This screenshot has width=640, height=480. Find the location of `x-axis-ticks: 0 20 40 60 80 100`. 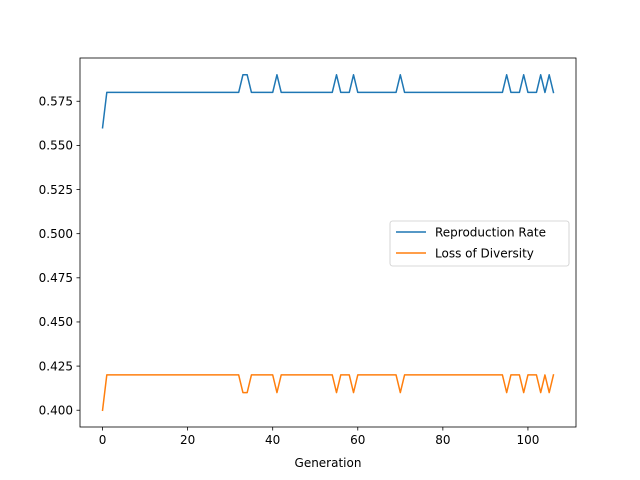

x-axis-ticks: 0 20 40 60 80 100 is located at coordinates (319, 437).